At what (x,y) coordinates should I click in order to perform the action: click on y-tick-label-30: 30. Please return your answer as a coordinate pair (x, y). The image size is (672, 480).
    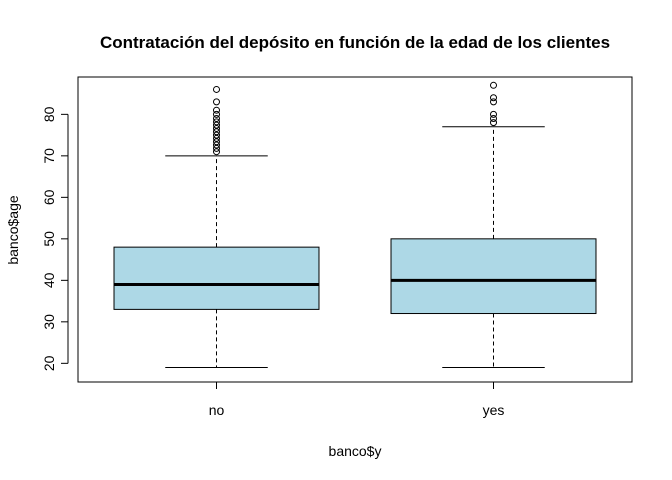
    Looking at the image, I should click on (49, 322).